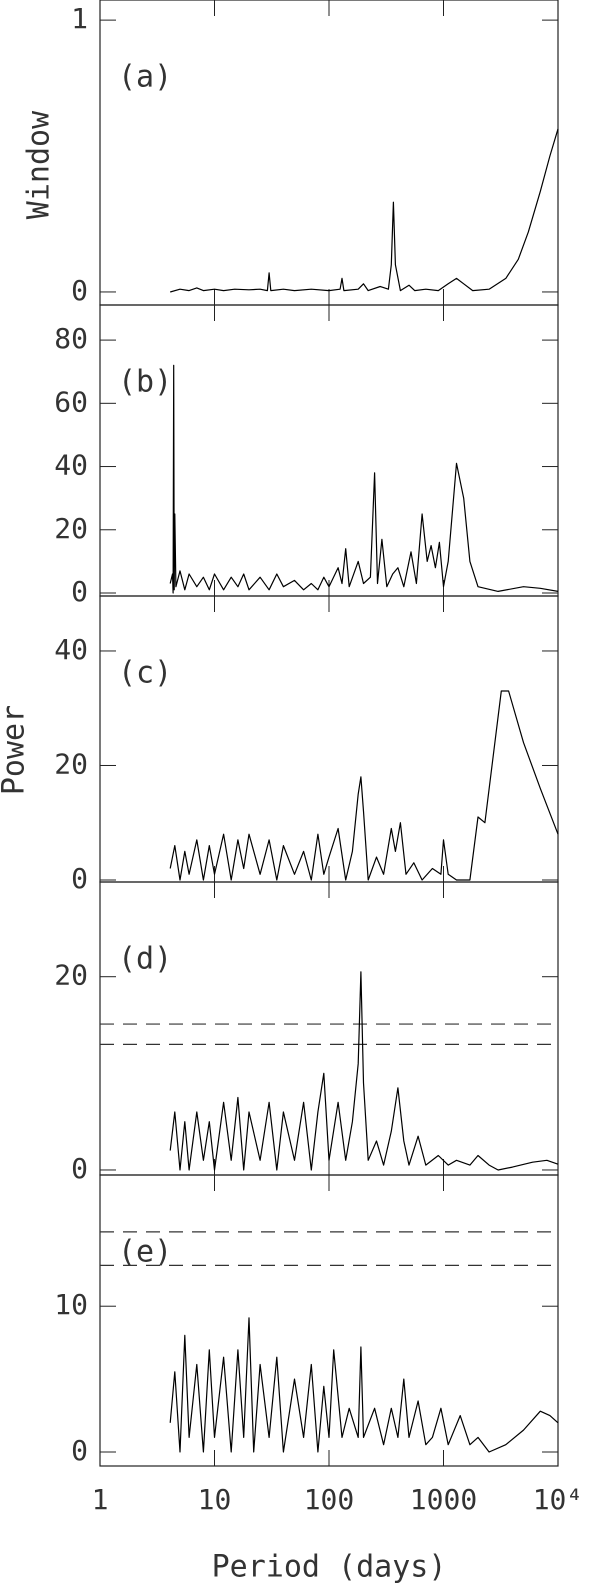 The height and width of the screenshot is (1592, 600). Describe the element at coordinates (558, 1499) in the screenshot. I see `x-tick-label: 10⁴` at that location.